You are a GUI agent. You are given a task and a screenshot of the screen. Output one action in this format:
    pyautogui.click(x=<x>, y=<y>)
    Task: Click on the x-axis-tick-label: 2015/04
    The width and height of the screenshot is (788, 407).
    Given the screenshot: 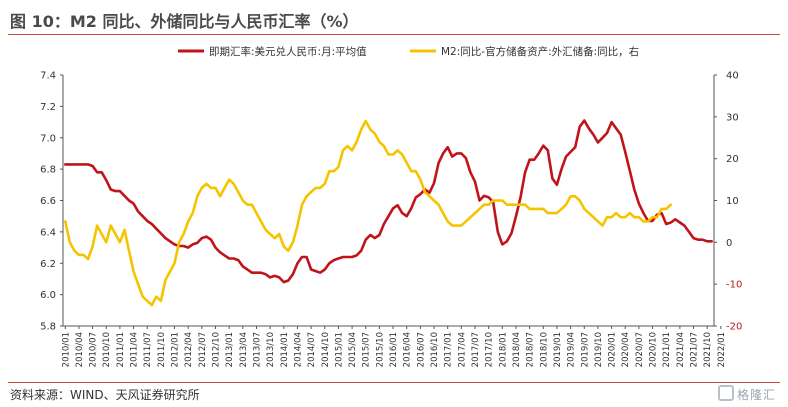 What is the action you would take?
    pyautogui.click(x=353, y=349)
    